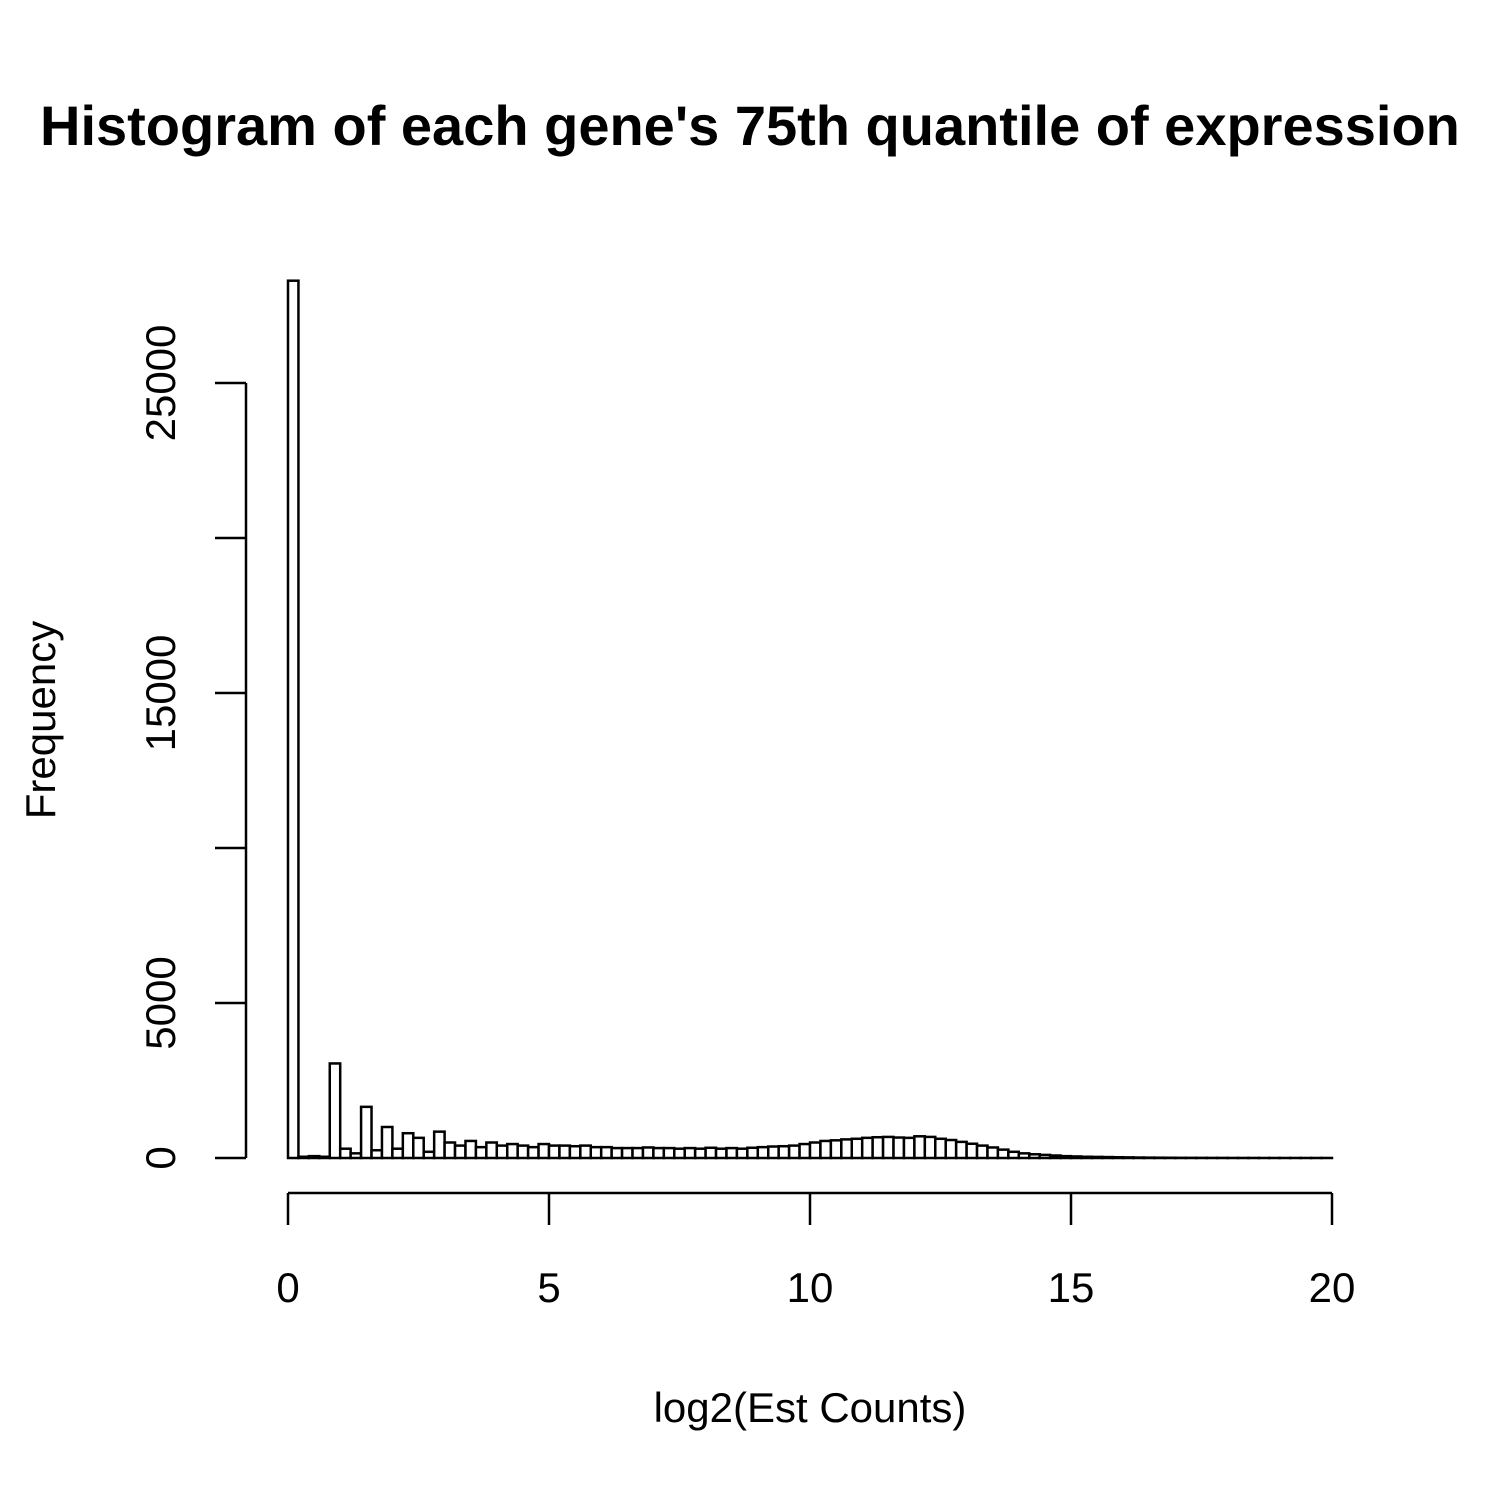 This screenshot has width=1500, height=1500. Describe the element at coordinates (160, 383) in the screenshot. I see `y-tick-label: 25000` at that location.